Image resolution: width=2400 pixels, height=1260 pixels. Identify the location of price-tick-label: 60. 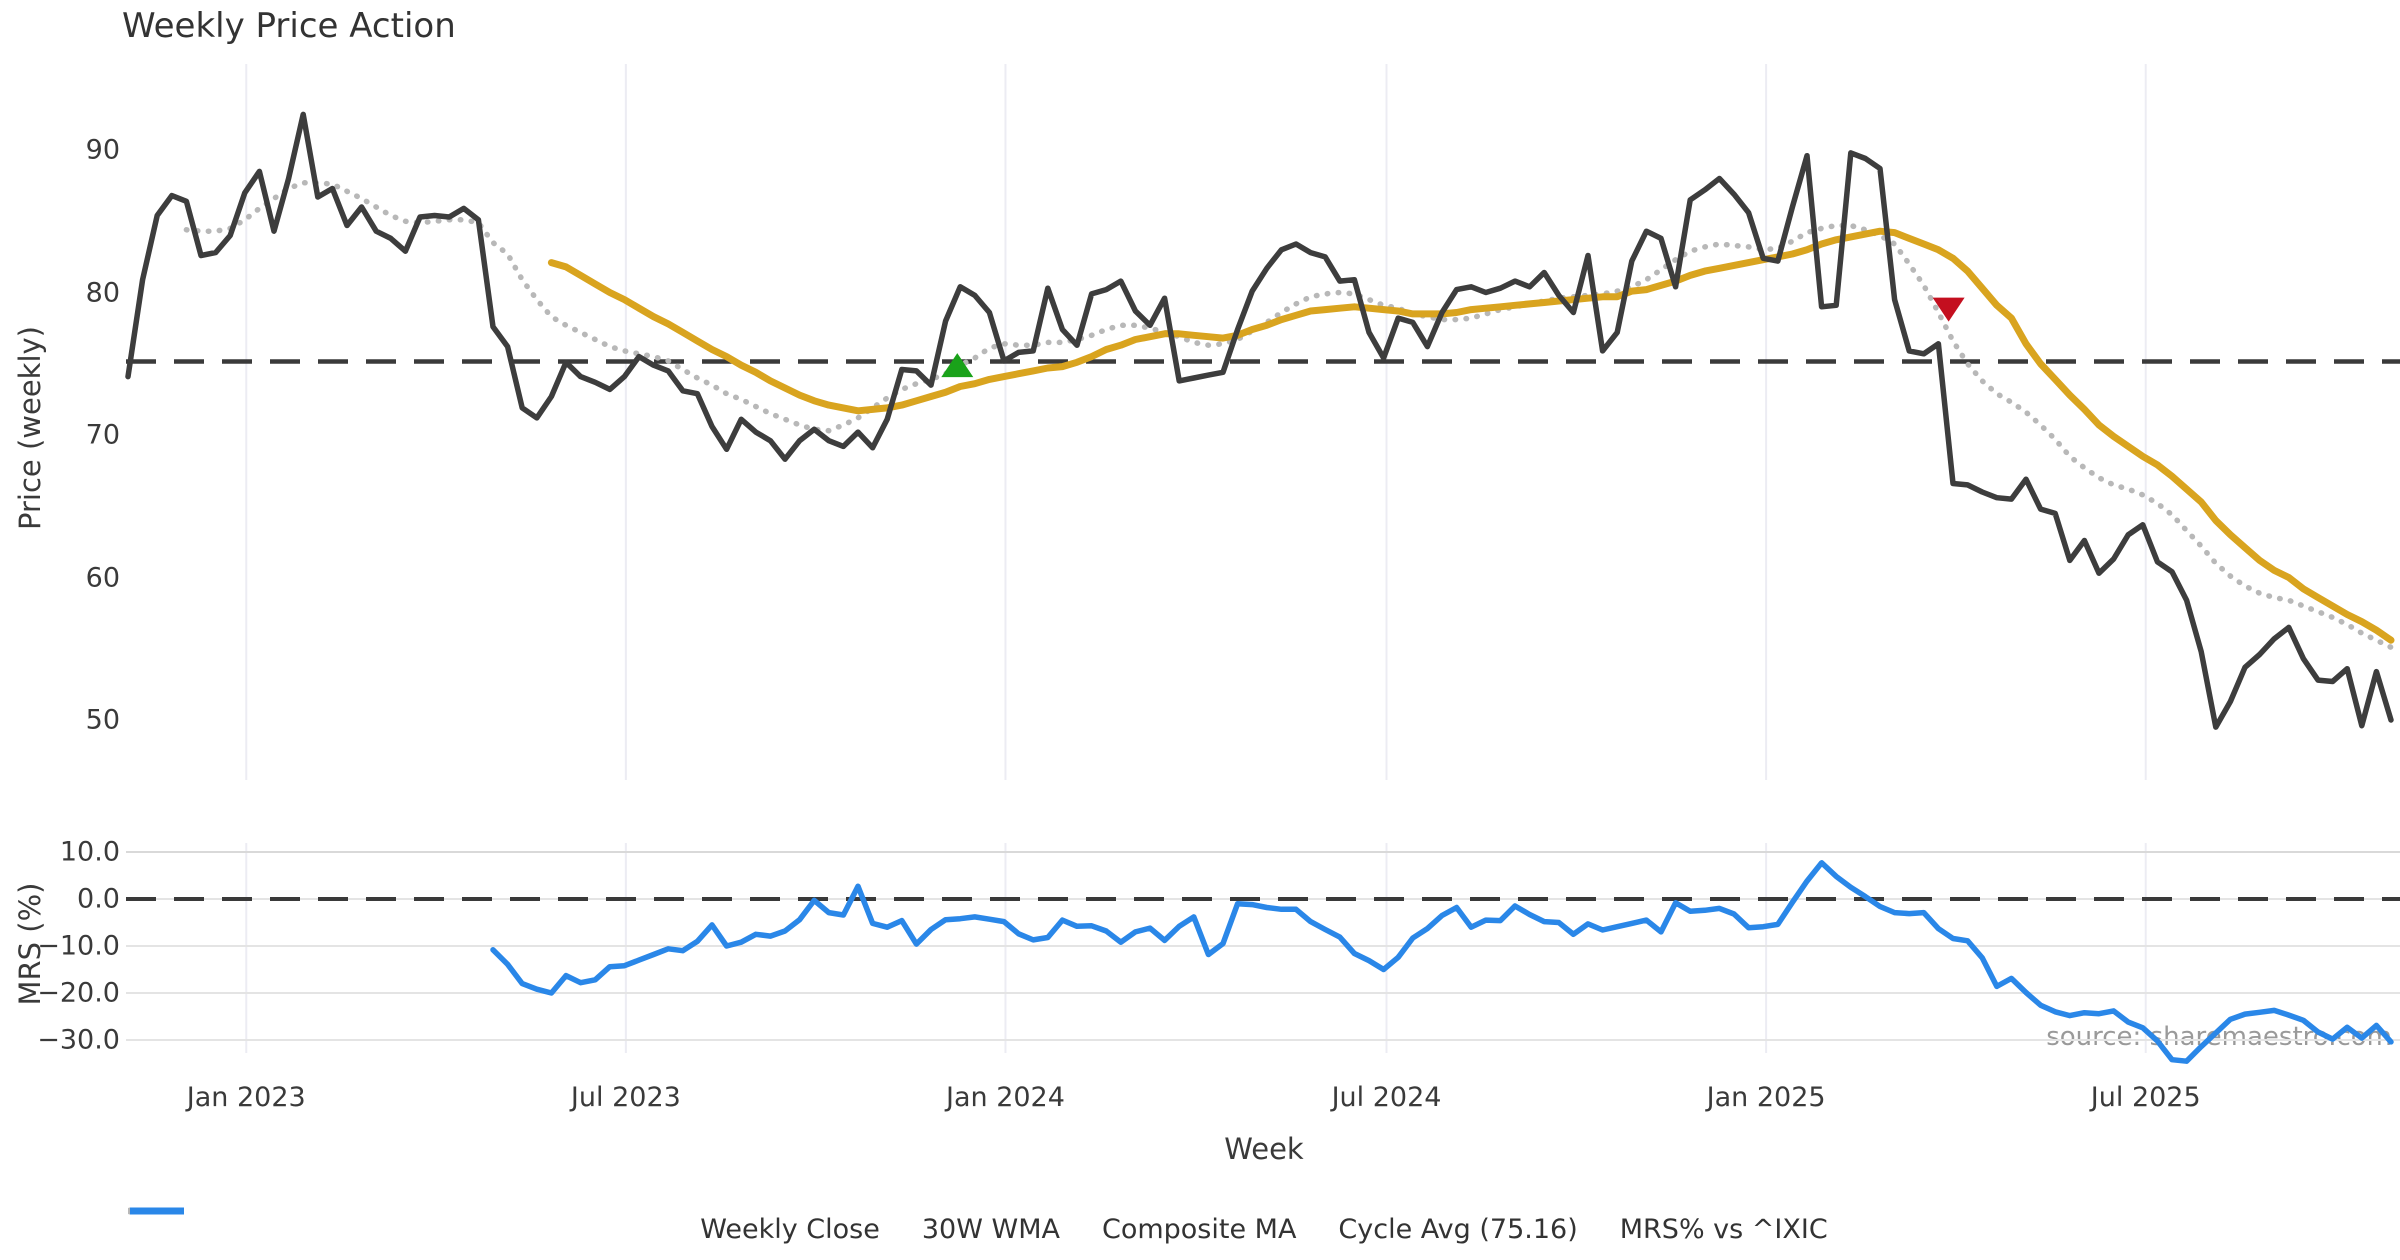
(102, 577).